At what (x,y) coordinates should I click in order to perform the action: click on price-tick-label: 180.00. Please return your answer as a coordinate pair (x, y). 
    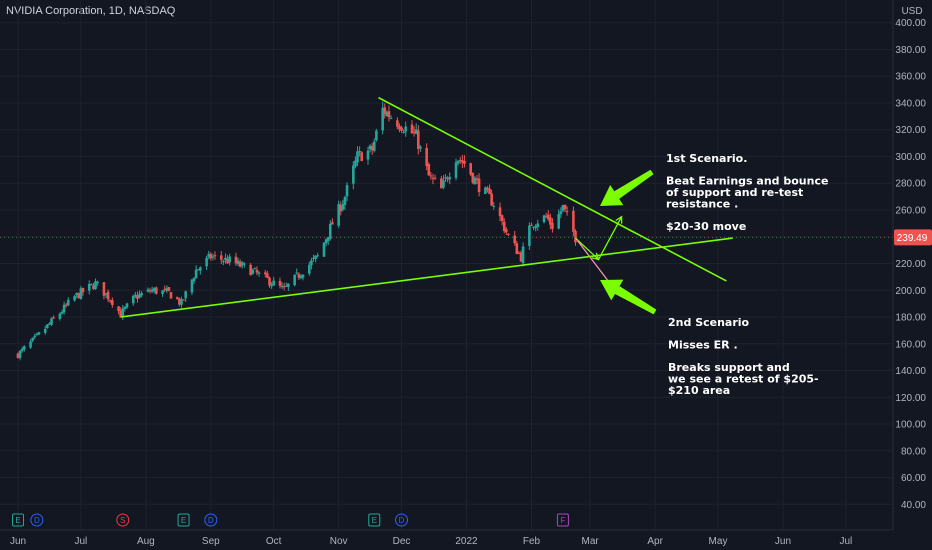
    Looking at the image, I should click on (910, 318).